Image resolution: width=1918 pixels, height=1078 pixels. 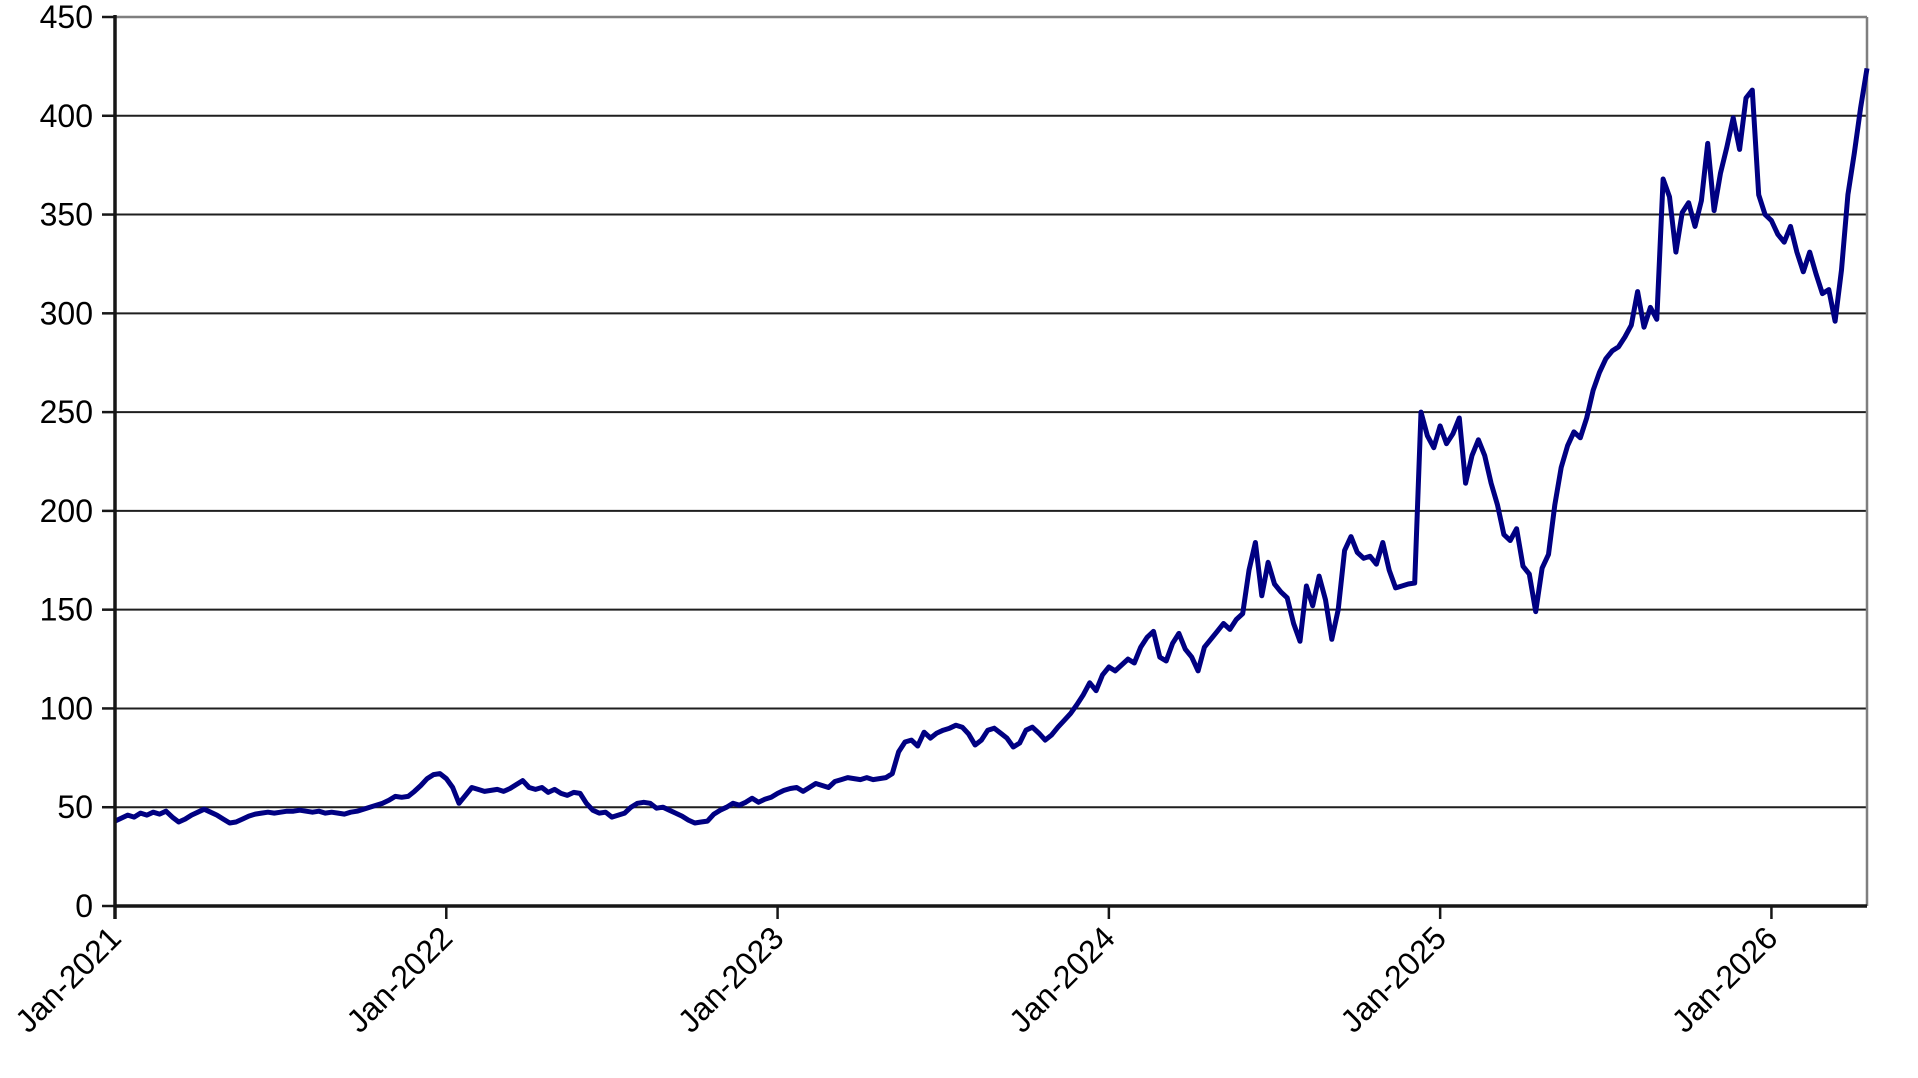 I want to click on x-tick-label: Jan-2022, so click(x=399, y=979).